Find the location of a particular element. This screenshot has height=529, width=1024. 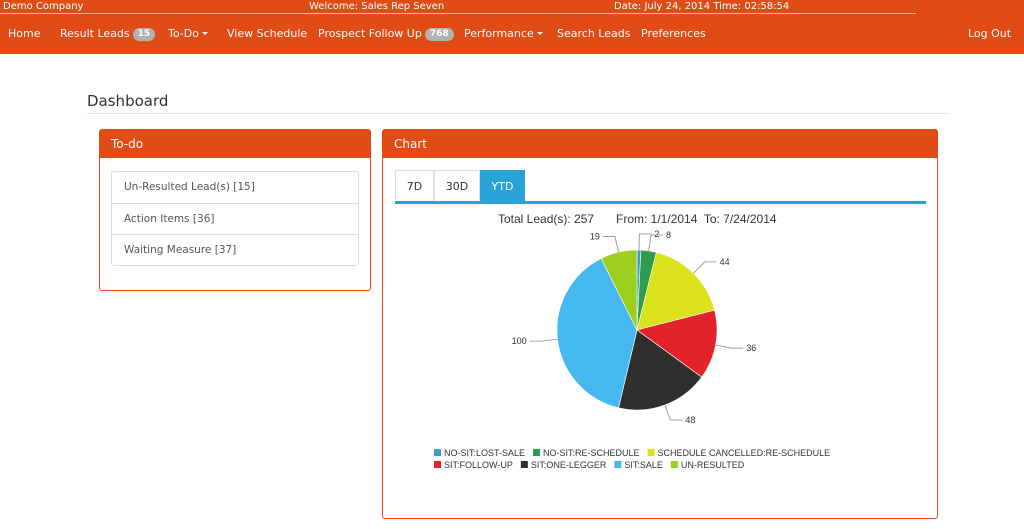

chart-range-tabs: 7D 30D YTD is located at coordinates (660, 187).